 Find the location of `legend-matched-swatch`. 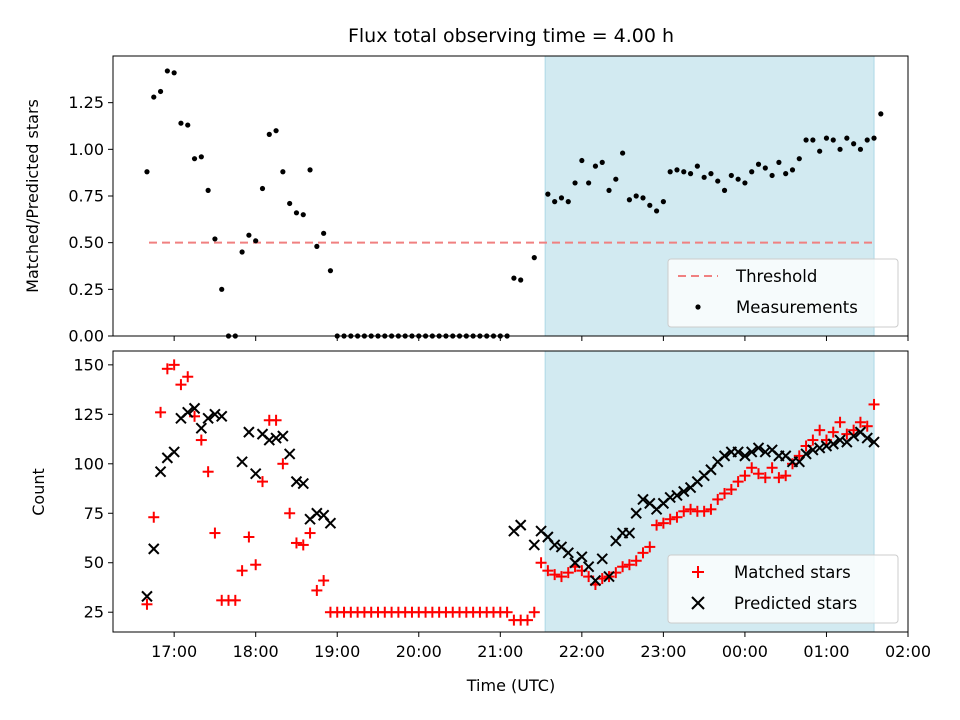

legend-matched-swatch is located at coordinates (698, 572).